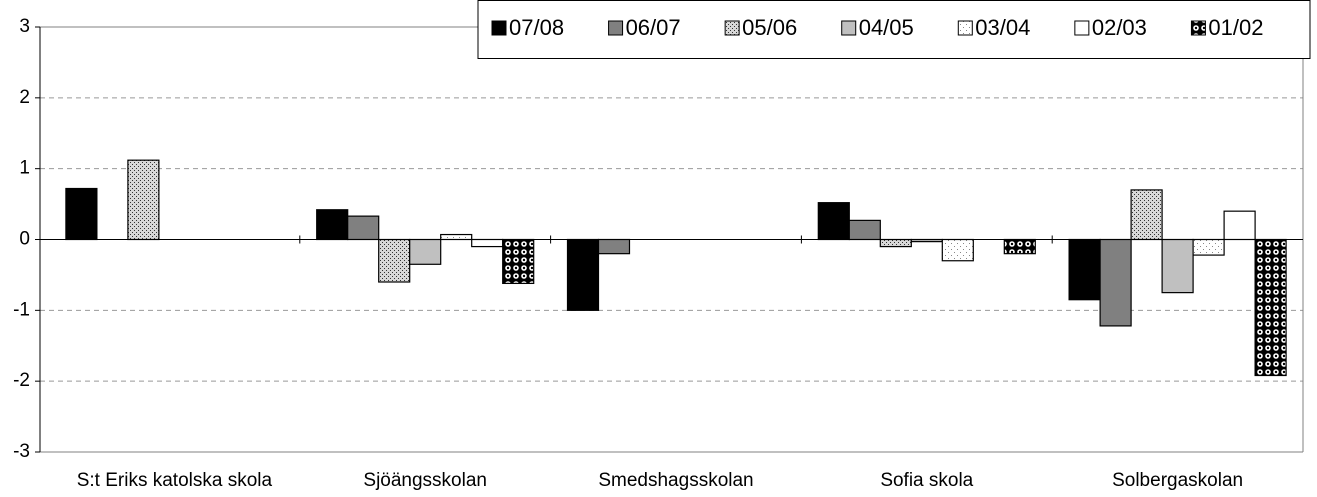 This screenshot has height=497, width=1317. I want to click on legend-label: 01/02, so click(1235, 27).